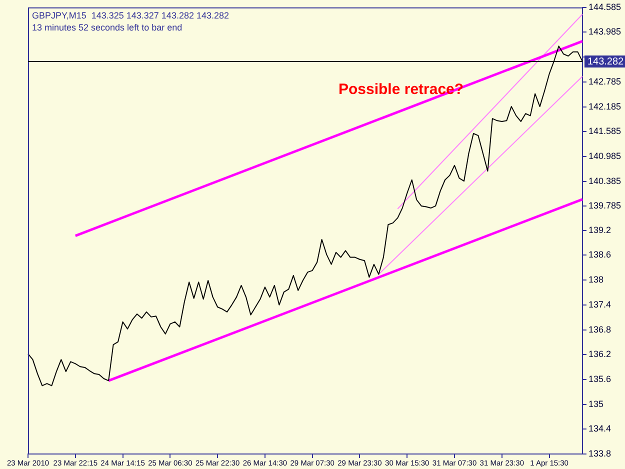 The height and width of the screenshot is (469, 625). What do you see at coordinates (605, 155) in the screenshot?
I see `y-tick-label: 140.985` at bounding box center [605, 155].